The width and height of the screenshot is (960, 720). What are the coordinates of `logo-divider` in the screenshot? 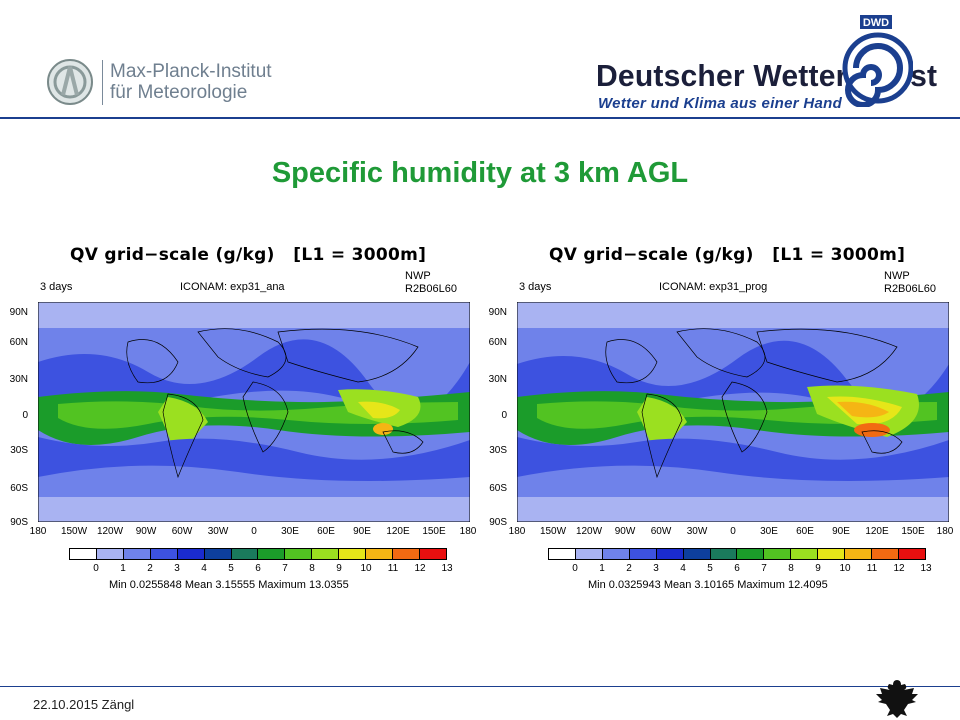 It's located at (102, 82).